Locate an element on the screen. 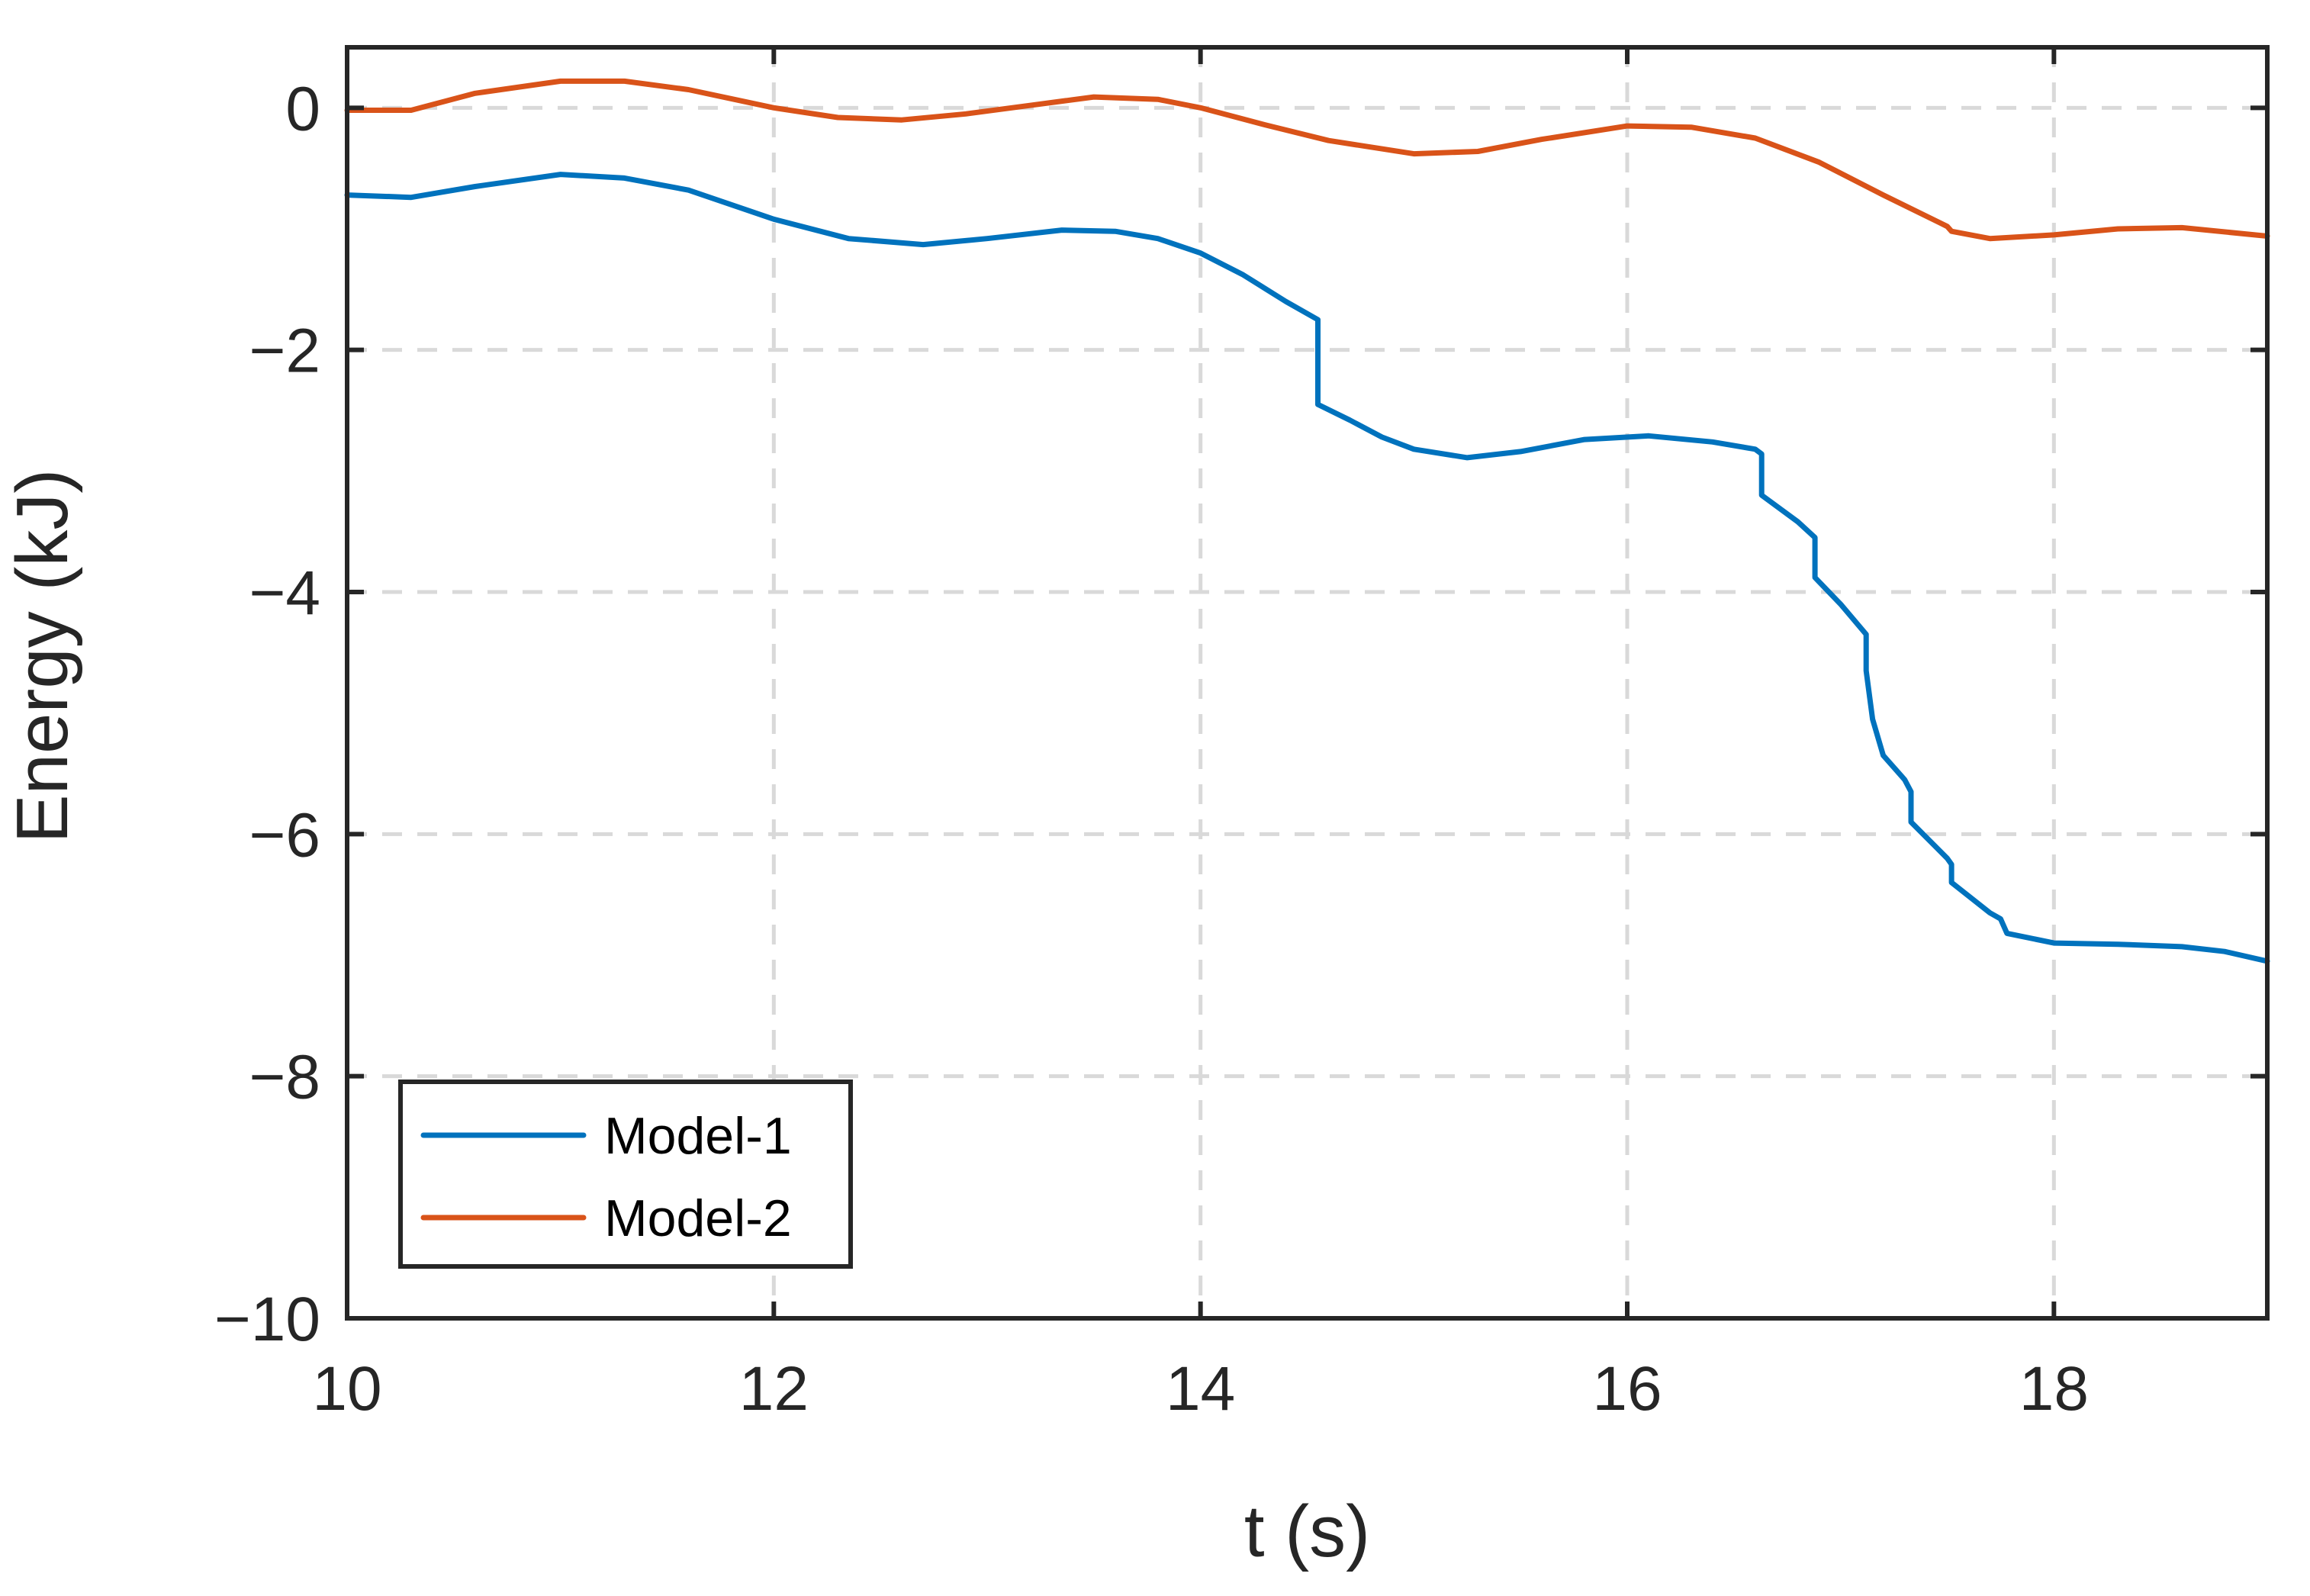 The height and width of the screenshot is (1596, 2310). y-axis-label: Energy (kJ) is located at coordinates (42, 656).